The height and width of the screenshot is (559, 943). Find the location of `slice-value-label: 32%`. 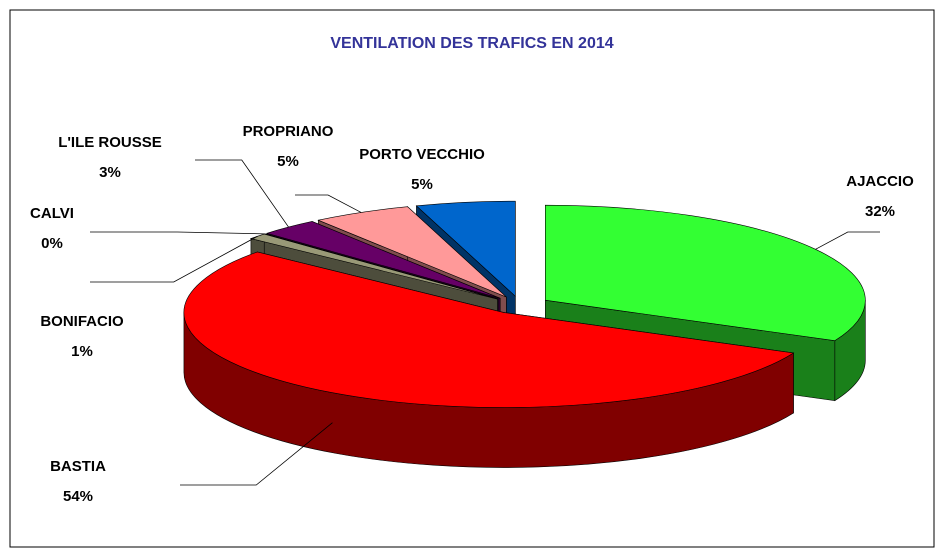

slice-value-label: 32% is located at coordinates (880, 211).